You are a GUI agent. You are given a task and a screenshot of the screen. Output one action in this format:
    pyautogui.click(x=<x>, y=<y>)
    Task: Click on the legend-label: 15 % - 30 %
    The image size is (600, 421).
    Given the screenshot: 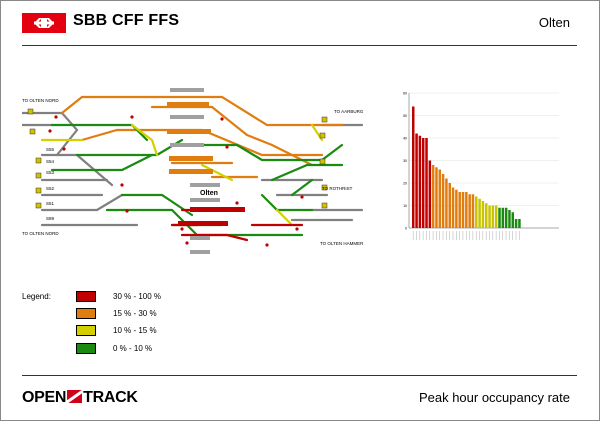 What is the action you would take?
    pyautogui.click(x=135, y=313)
    